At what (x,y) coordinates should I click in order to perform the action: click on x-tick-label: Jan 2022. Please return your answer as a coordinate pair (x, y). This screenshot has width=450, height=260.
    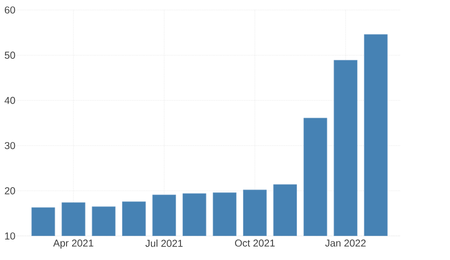
    Looking at the image, I should click on (345, 243).